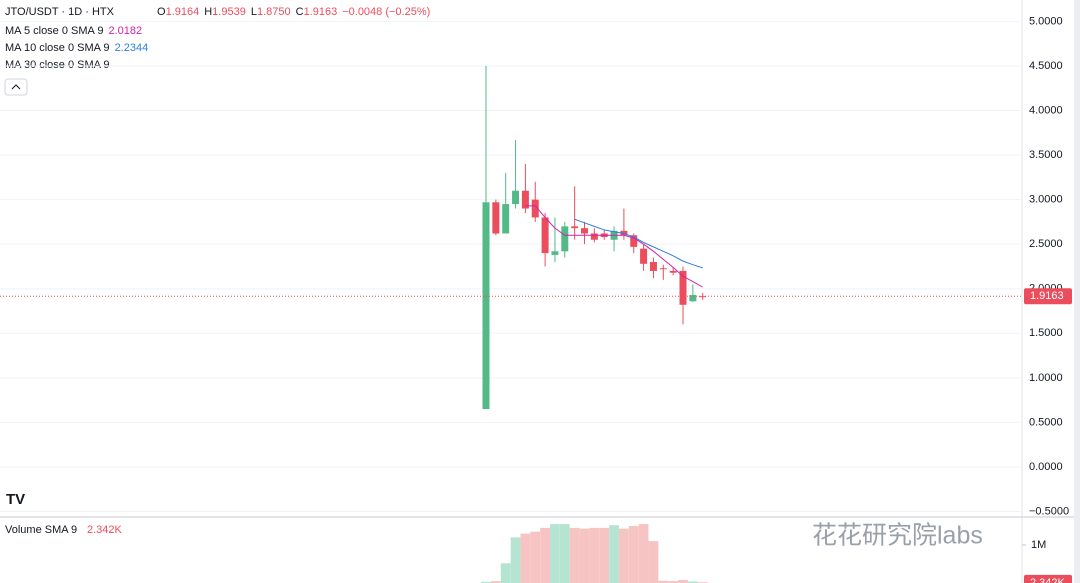  I want to click on indicator-value: 2.0182, so click(125, 31).